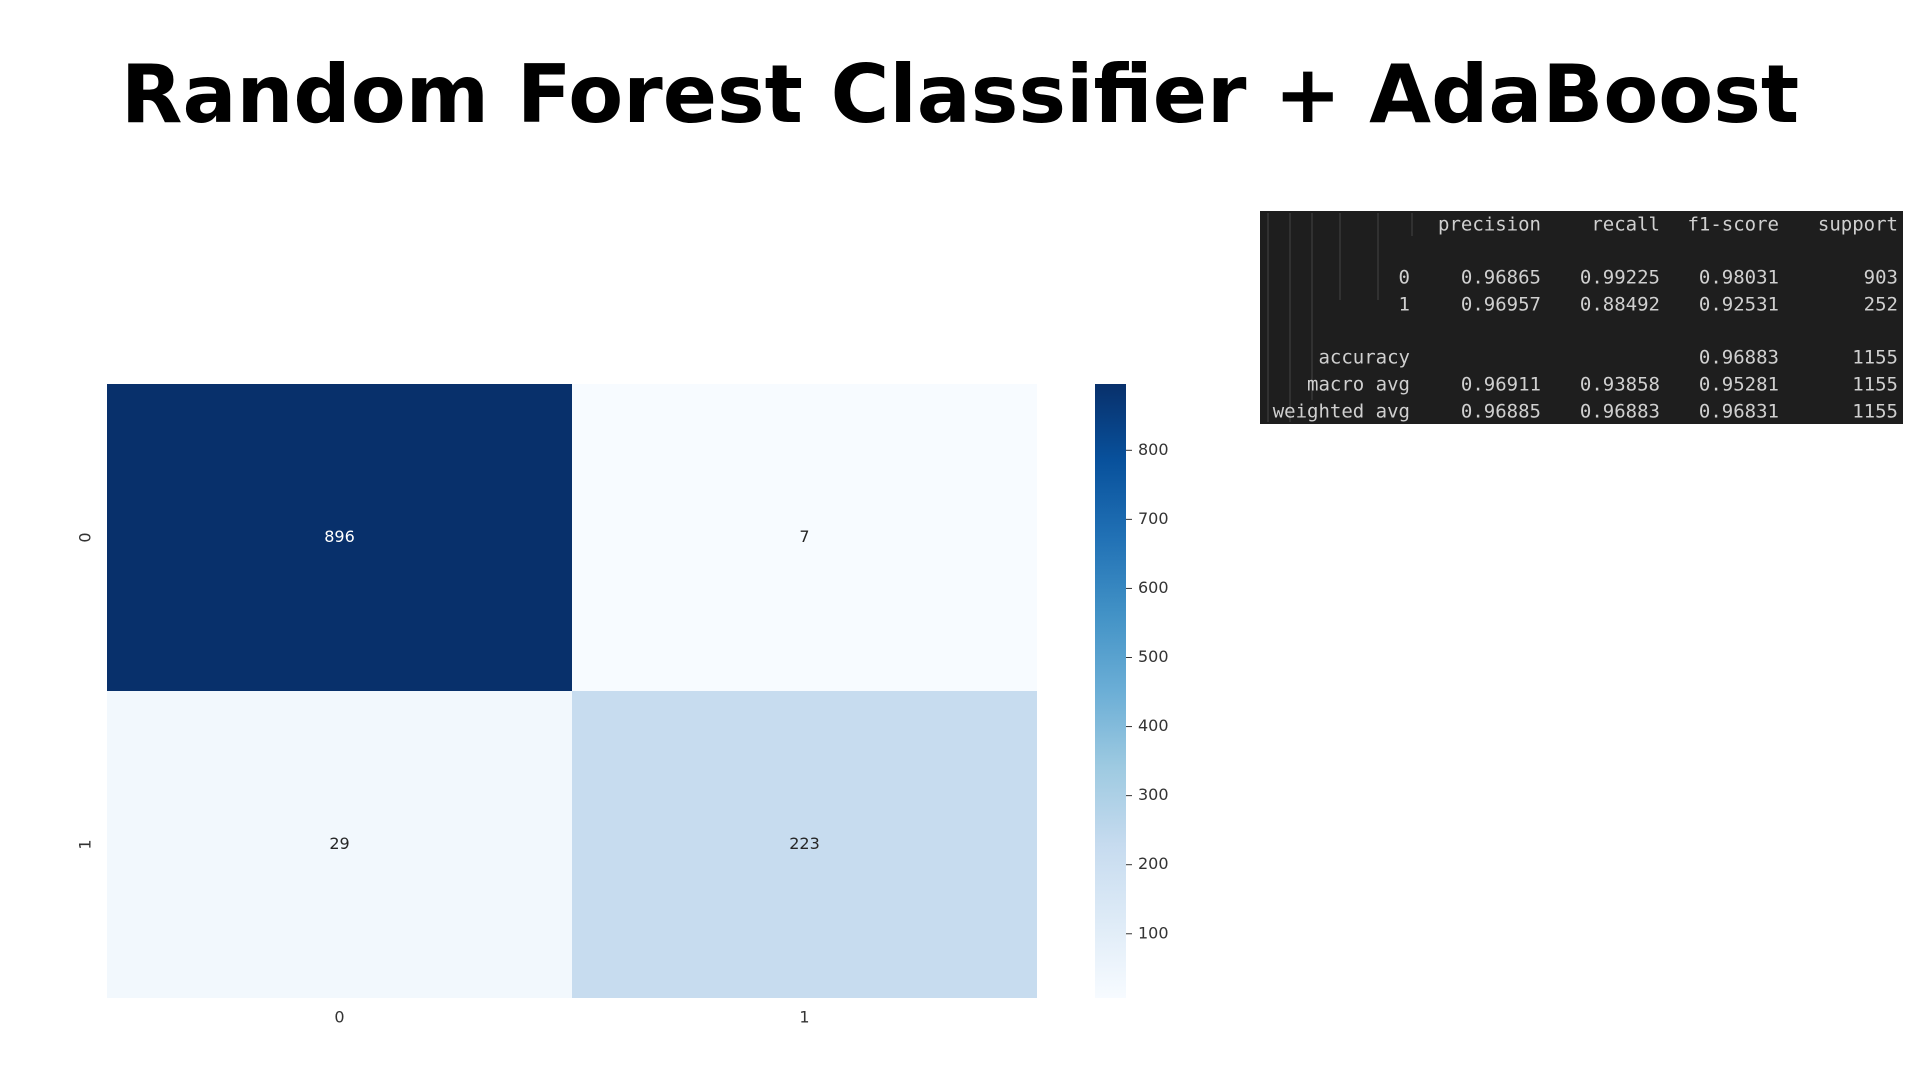 The image size is (1920, 1080). What do you see at coordinates (1858, 225) in the screenshot?
I see `column-header: support` at bounding box center [1858, 225].